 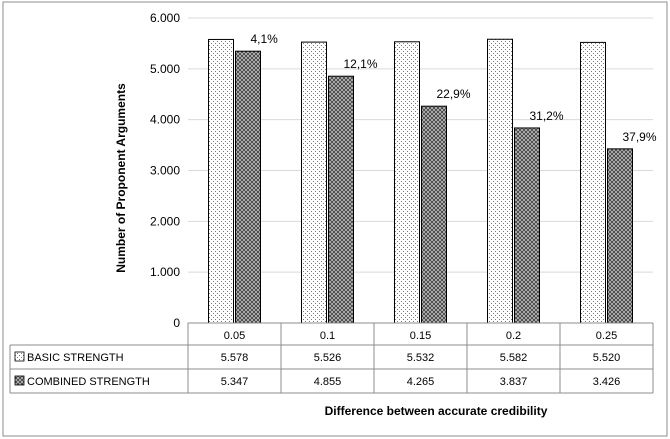 I want to click on y-tick-label: 4.000, so click(x=165, y=120).